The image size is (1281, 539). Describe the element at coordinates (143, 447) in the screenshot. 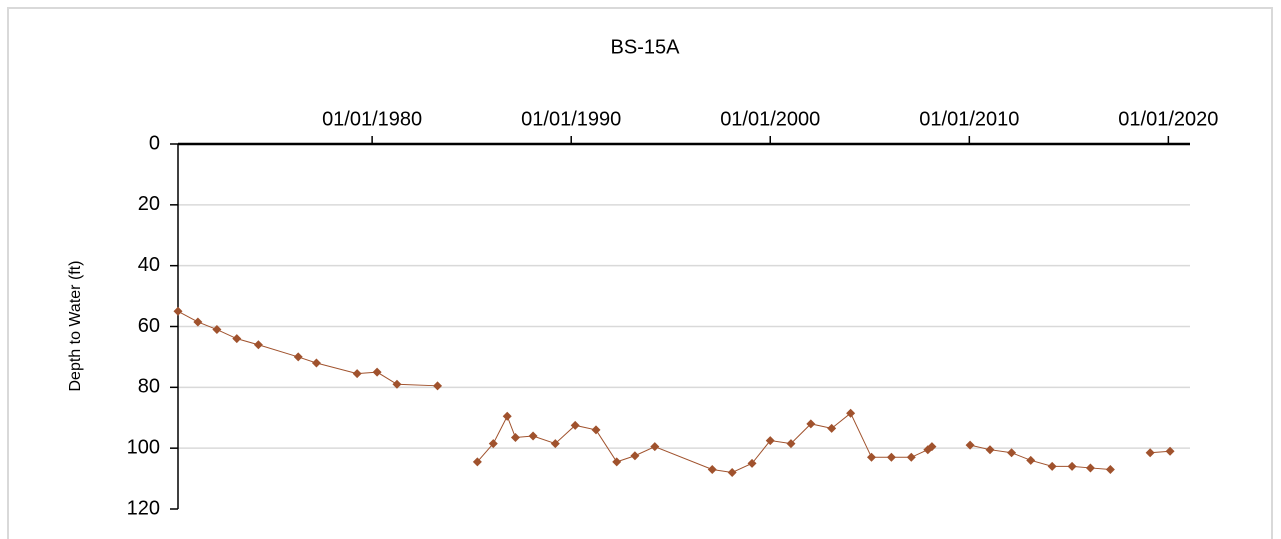

I see `y-tick-label: 100` at that location.